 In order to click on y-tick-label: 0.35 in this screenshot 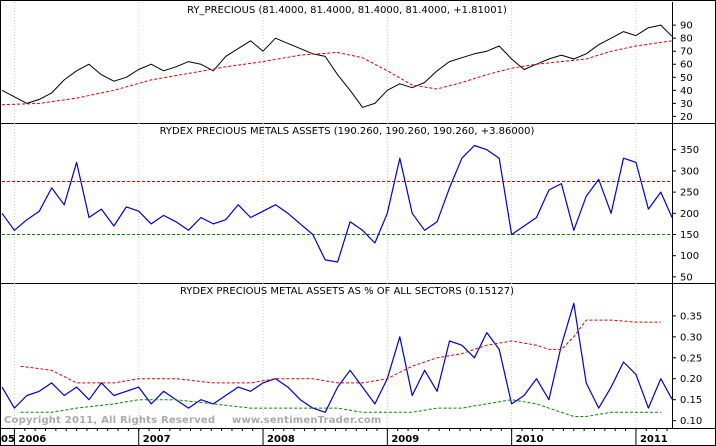, I will do `click(691, 316)`.